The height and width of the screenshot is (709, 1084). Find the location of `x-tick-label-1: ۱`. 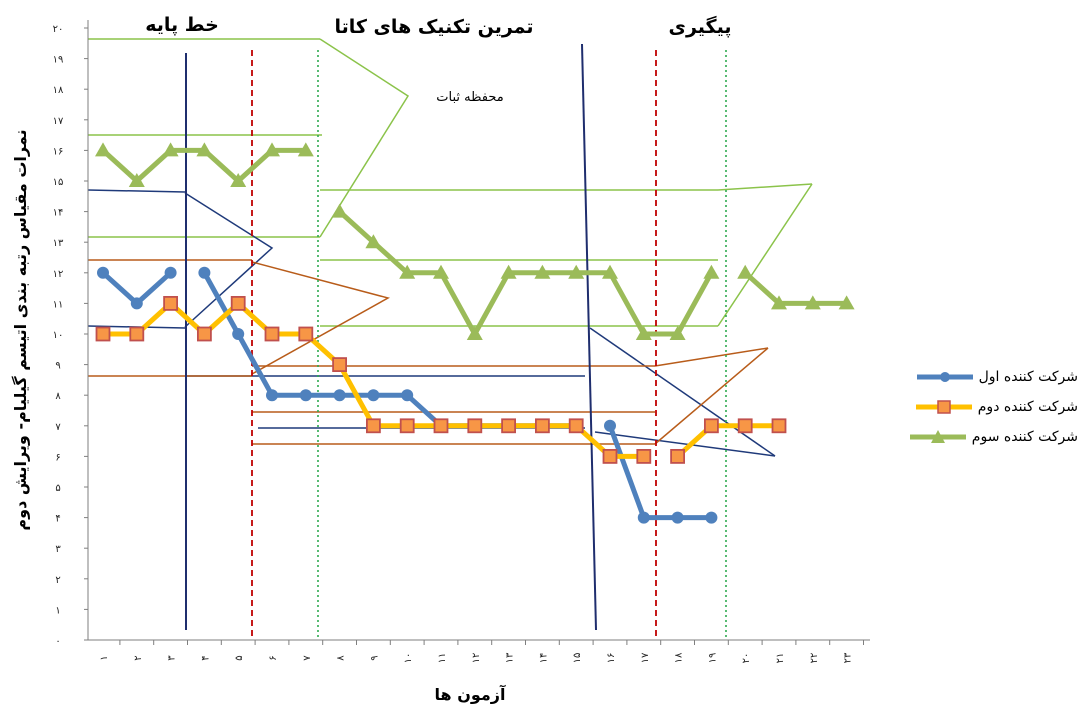

x-tick-label-1: ۱ is located at coordinates (104, 657).